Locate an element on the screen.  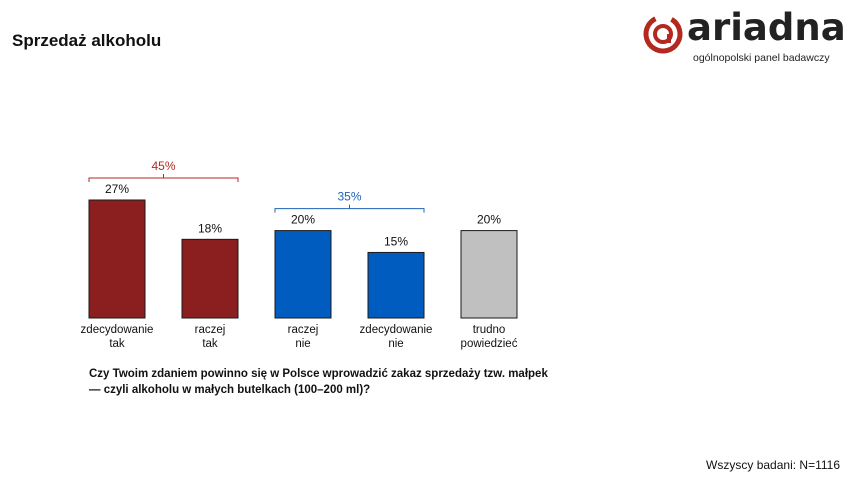
group-total-label: 45% is located at coordinates (163, 166).